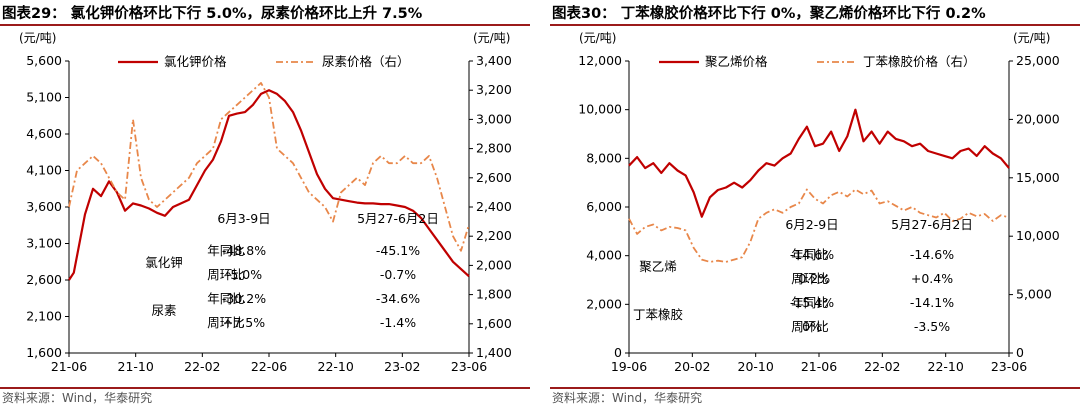  Describe the element at coordinates (494, 148) in the screenshot. I see `right-tick-label: 2,800` at that location.